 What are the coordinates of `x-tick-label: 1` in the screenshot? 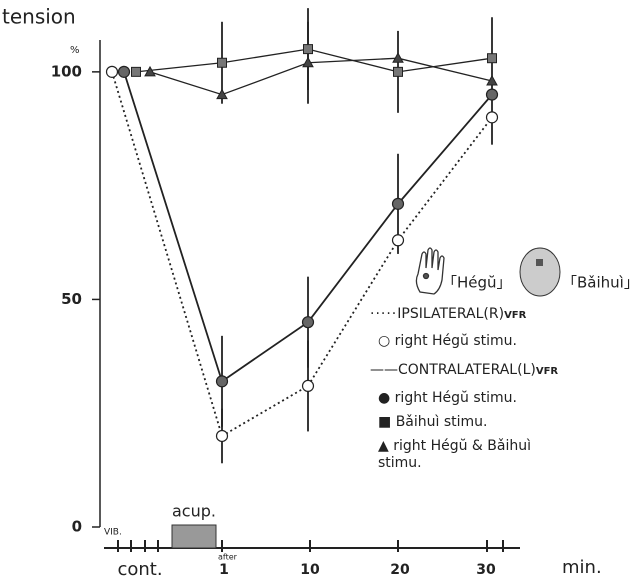 It's located at (224, 570).